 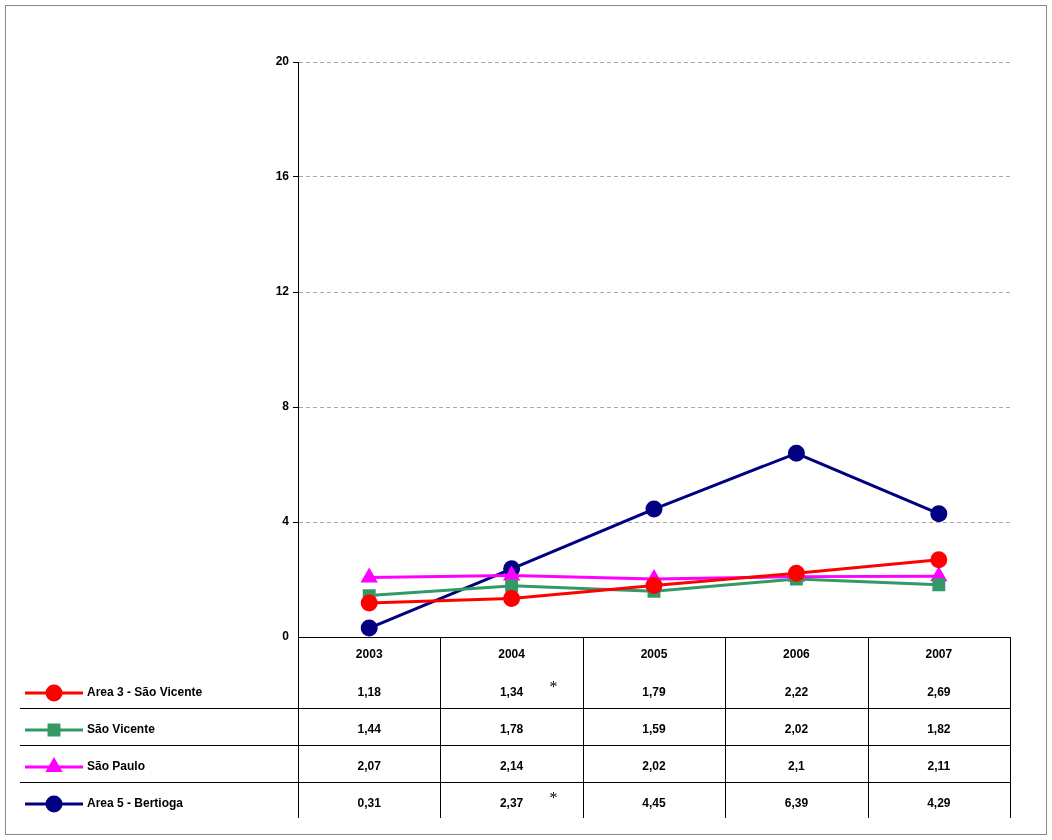 I want to click on data-label: 2,11, so click(x=939, y=766).